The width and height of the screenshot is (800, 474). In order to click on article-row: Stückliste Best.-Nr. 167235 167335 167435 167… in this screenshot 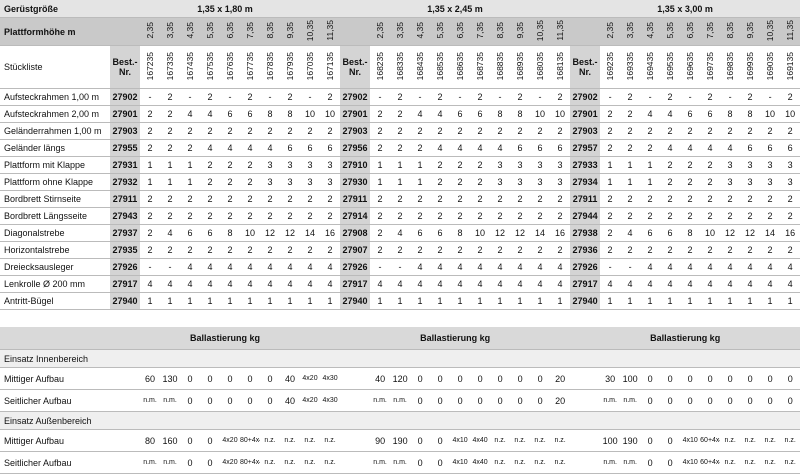, I will do `click(400, 67)`.